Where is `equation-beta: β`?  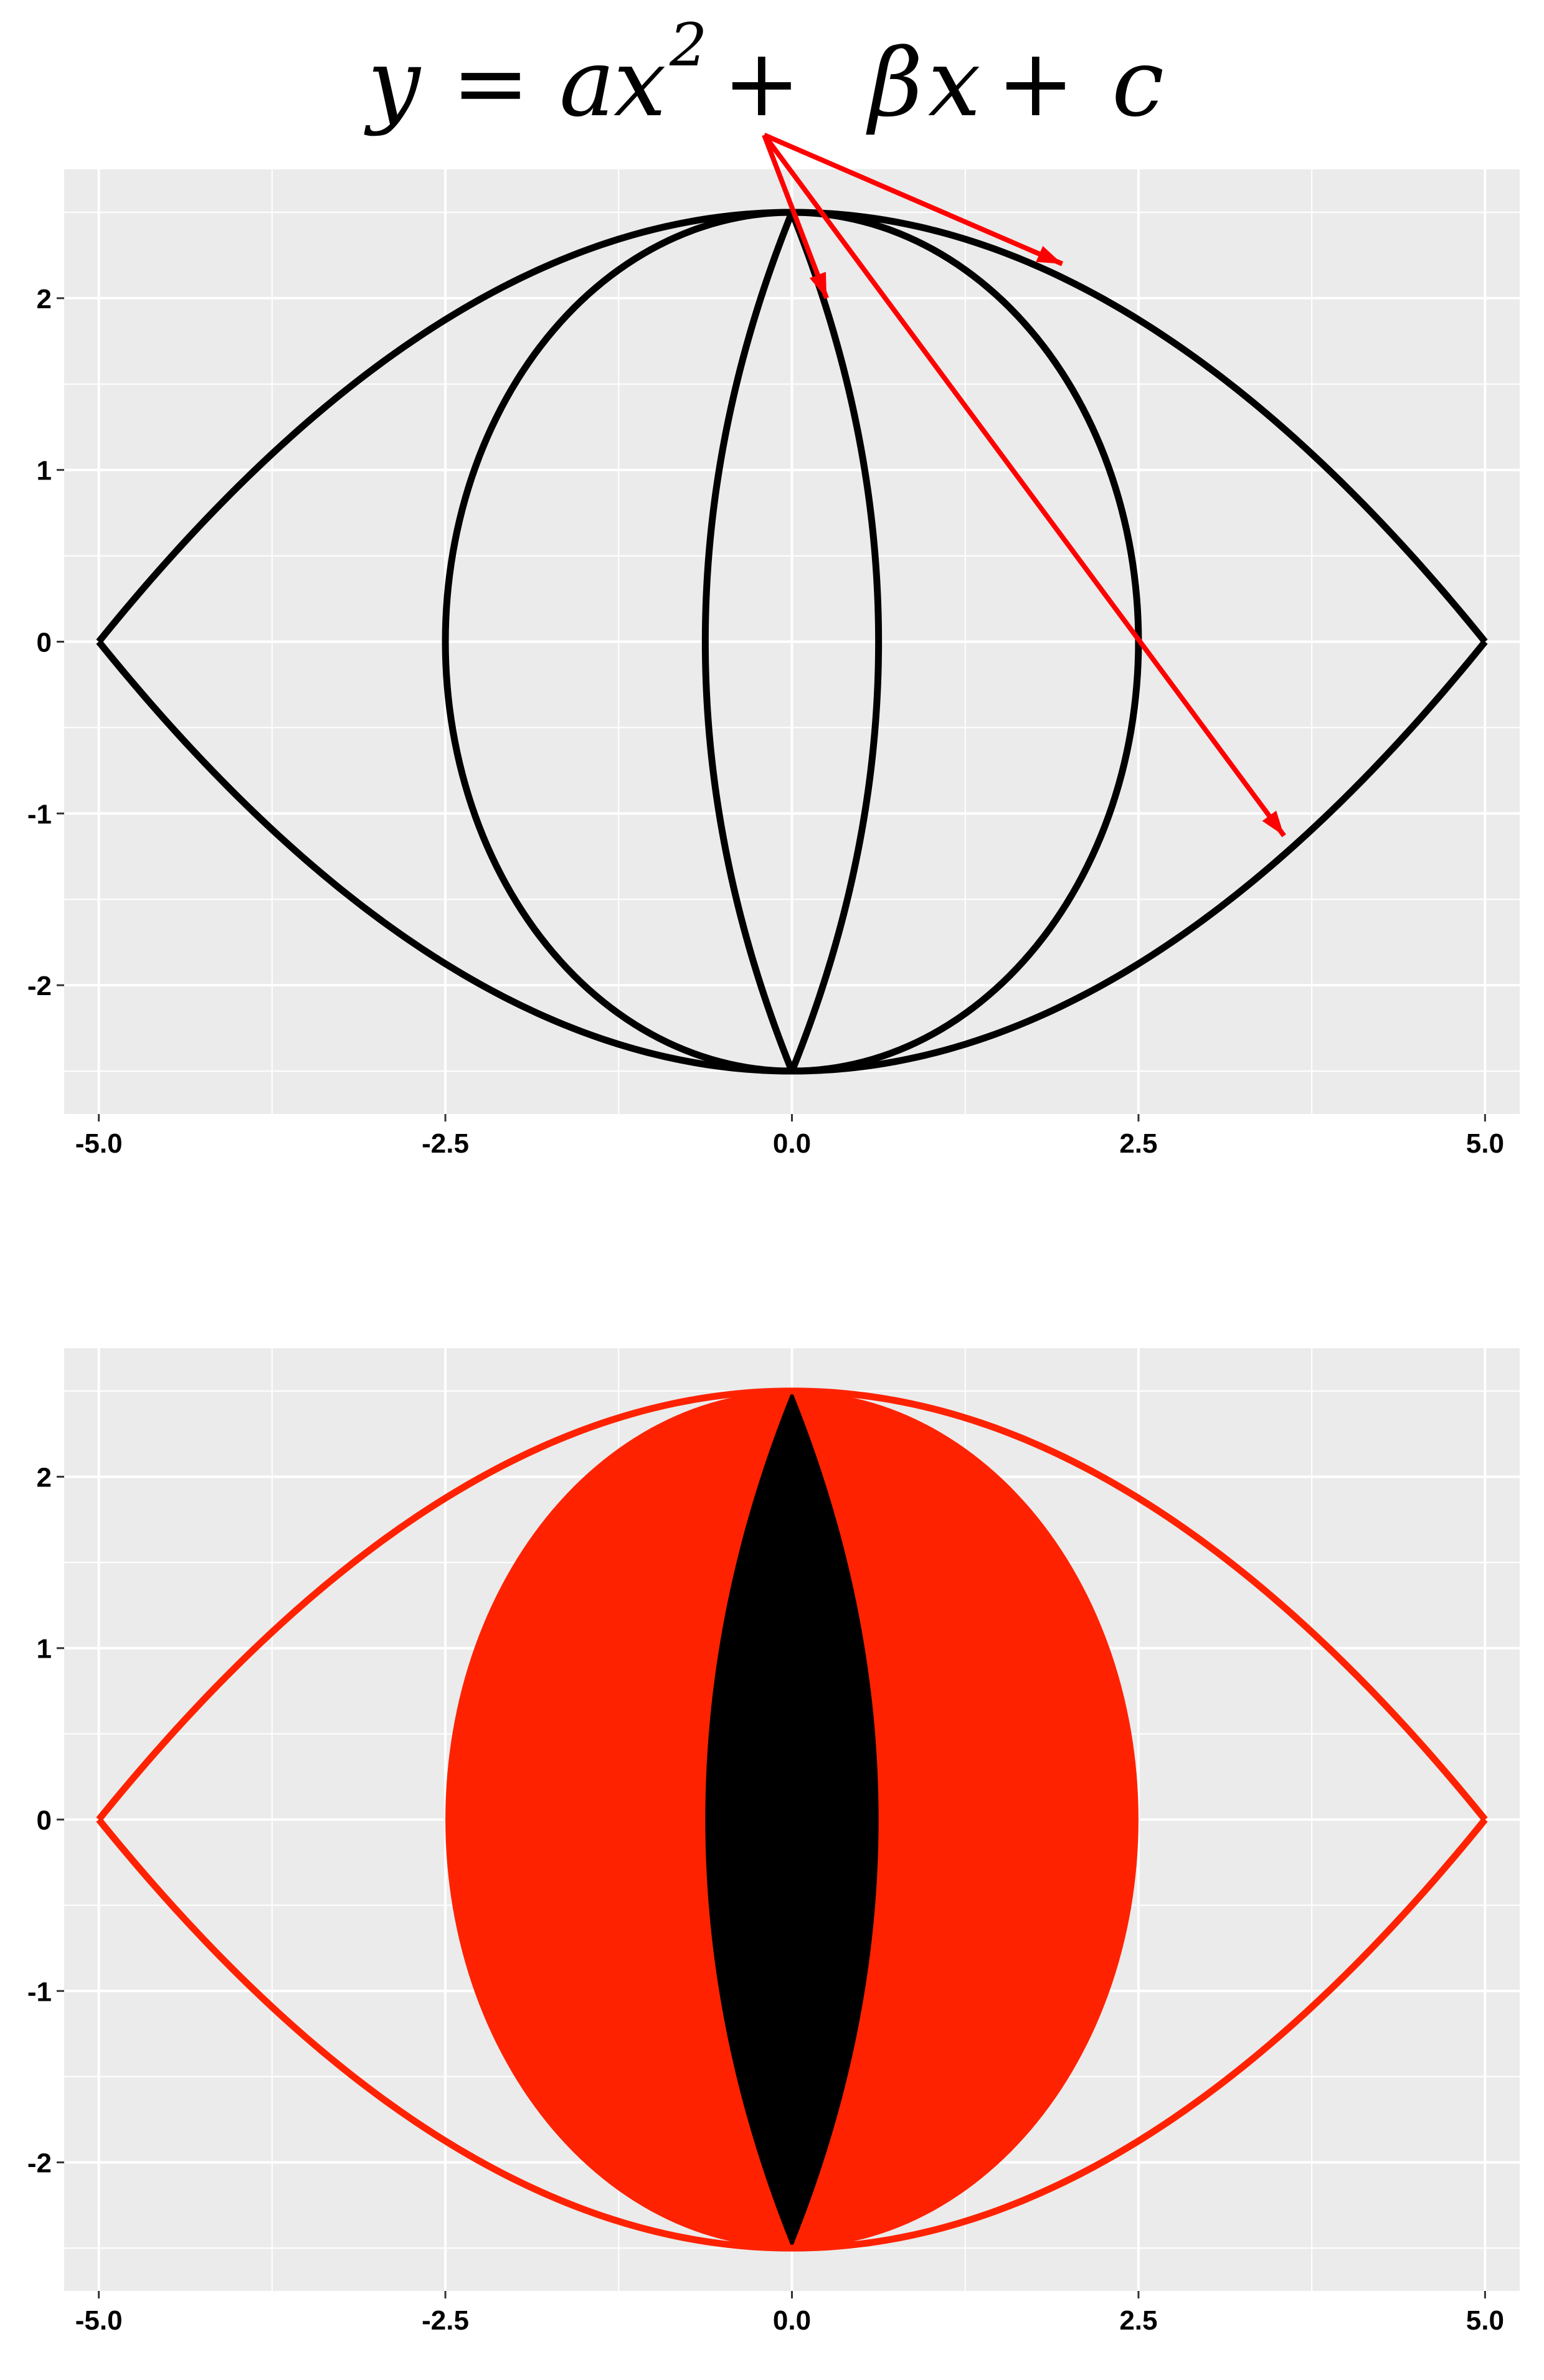
equation-beta: β is located at coordinates (894, 83).